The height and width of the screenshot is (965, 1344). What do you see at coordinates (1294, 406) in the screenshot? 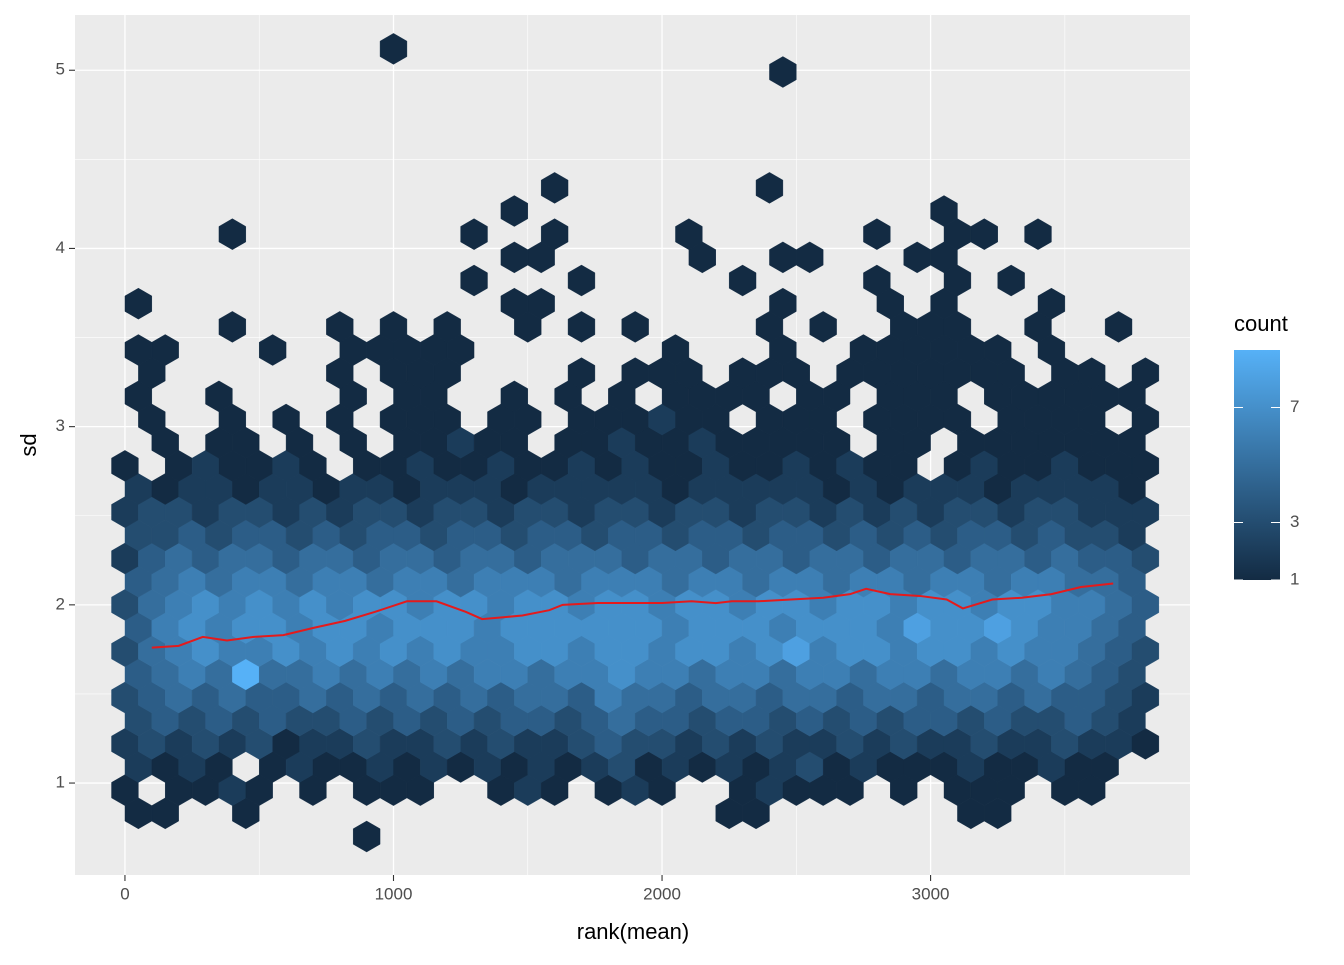
I see `legend-tick-label: 7` at bounding box center [1294, 406].